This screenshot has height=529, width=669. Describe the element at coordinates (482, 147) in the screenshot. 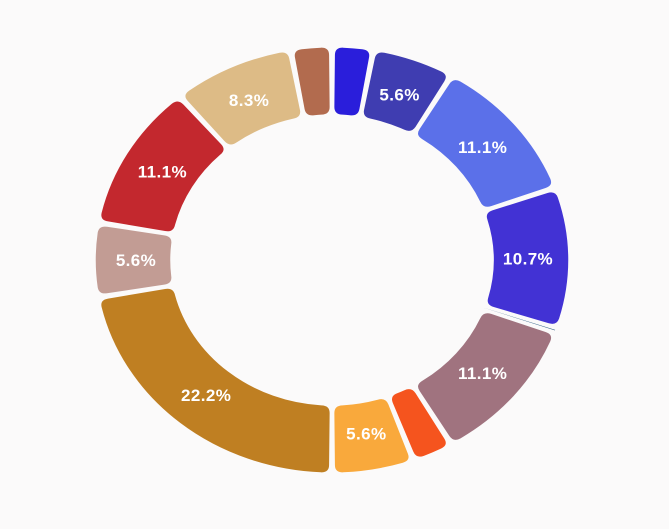

I see `segment-label-cornflower-blue: 11.1%` at that location.